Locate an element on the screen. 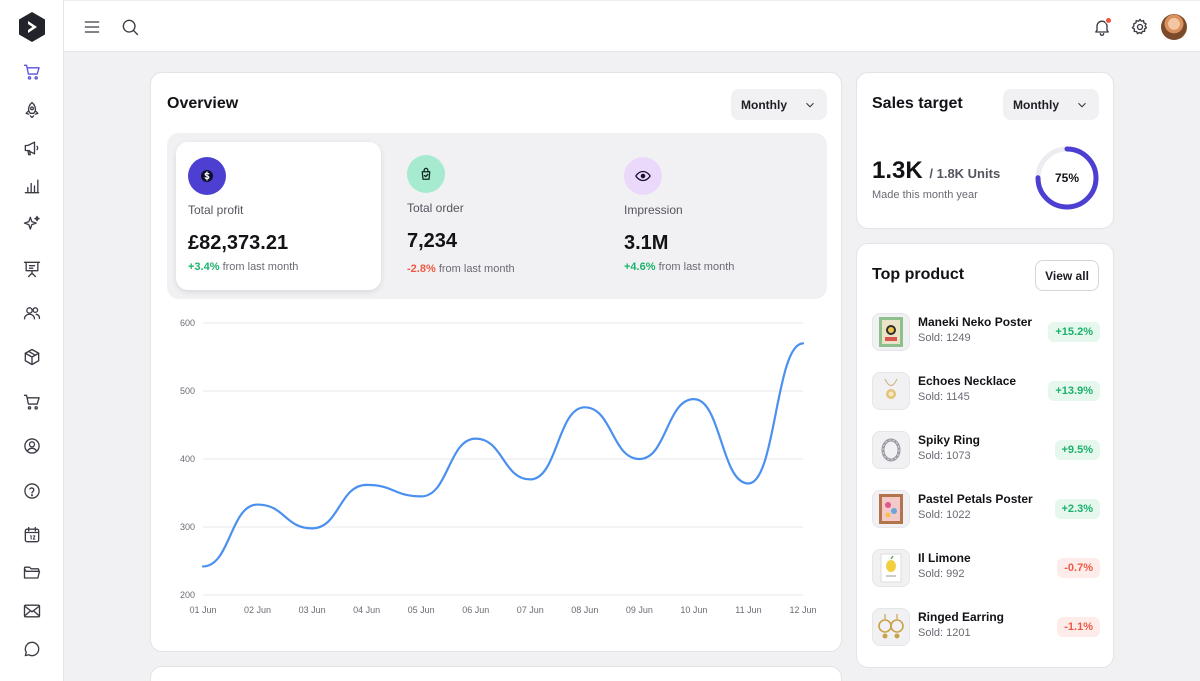  rocket-icon is located at coordinates (32, 110).